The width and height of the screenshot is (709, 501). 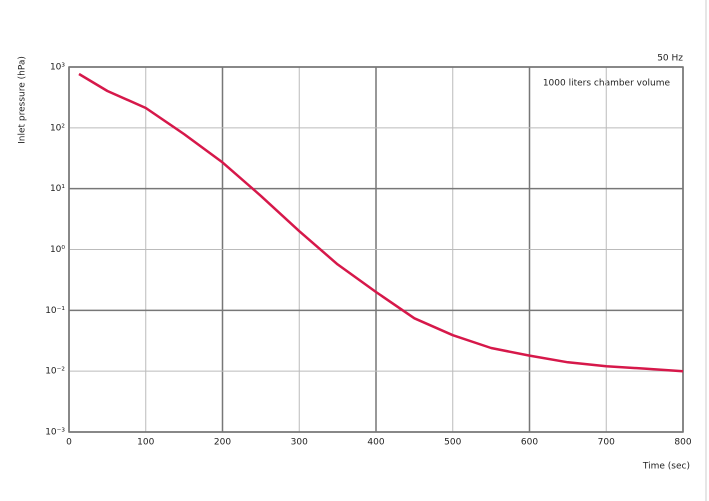 I want to click on y-tick-label: 10², so click(x=57, y=128).